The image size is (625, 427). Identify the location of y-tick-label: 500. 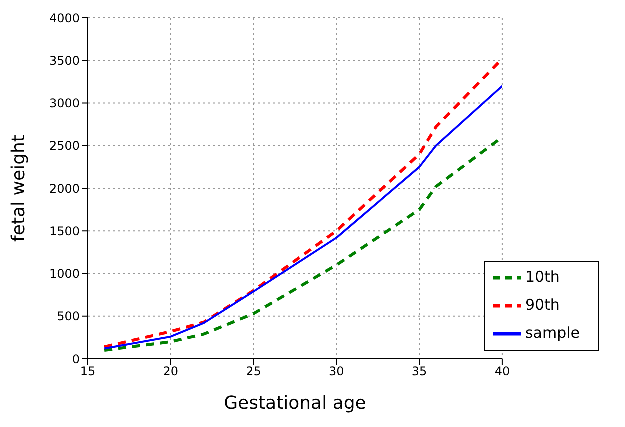
(68, 317).